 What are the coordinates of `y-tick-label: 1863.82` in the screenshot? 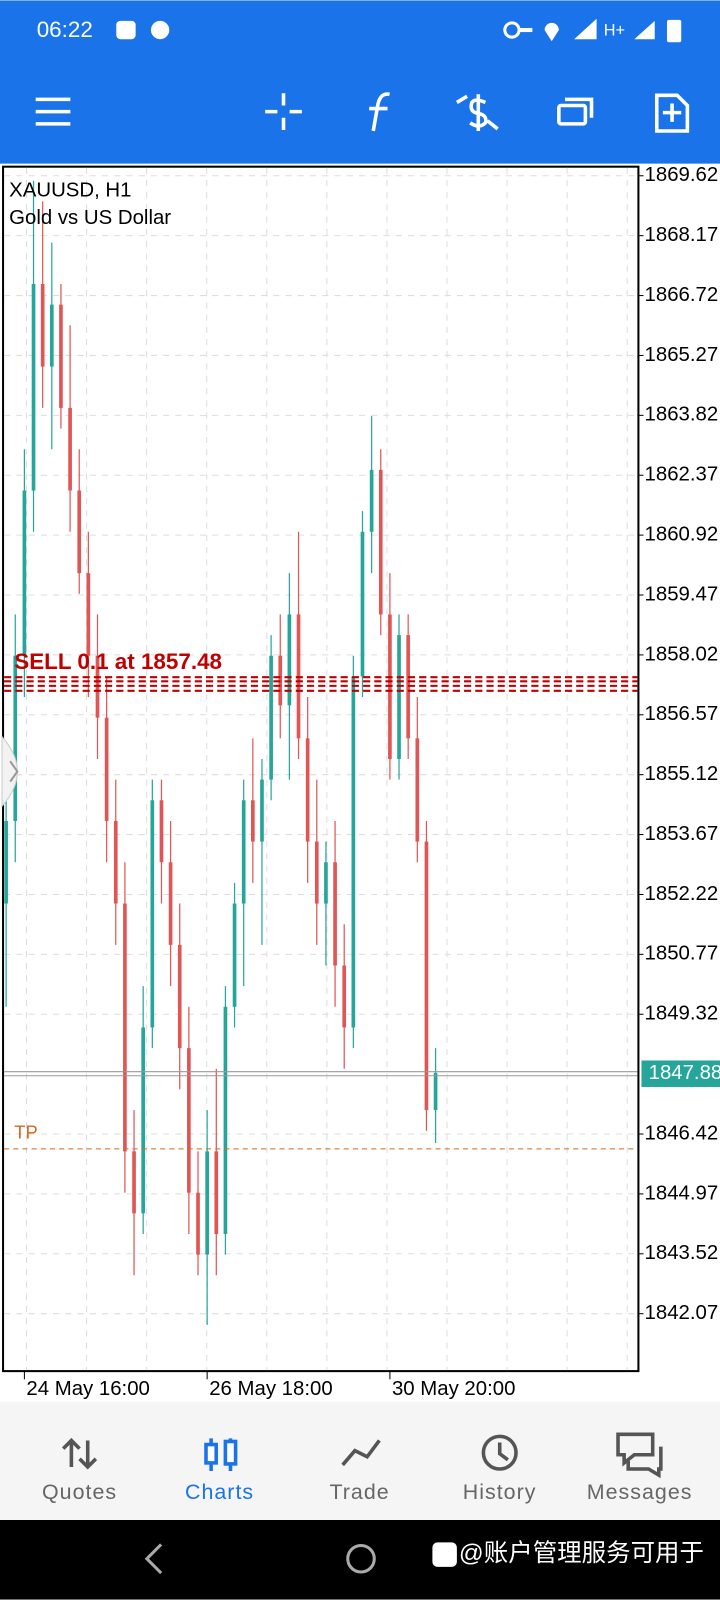 It's located at (682, 415).